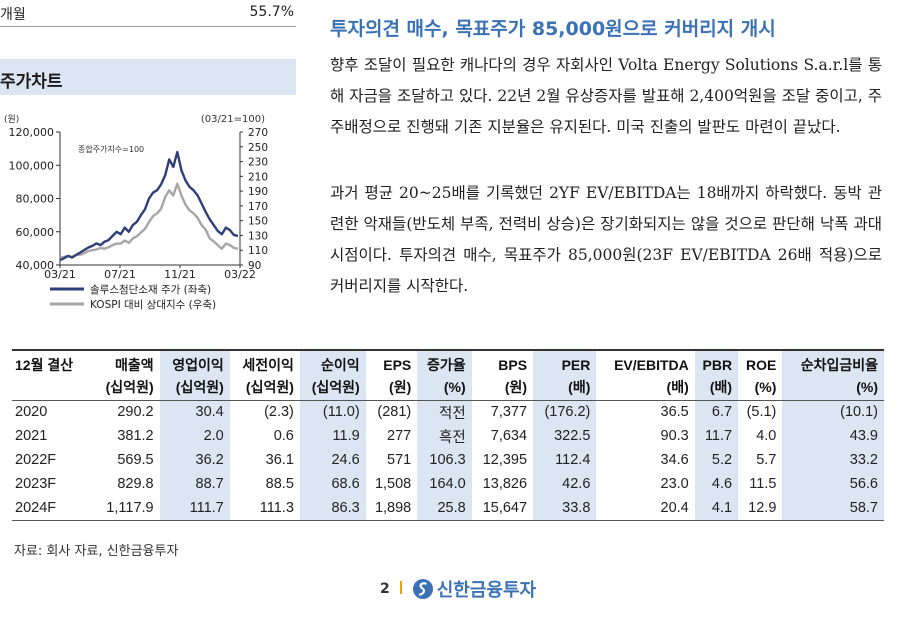 The image size is (899, 622). What do you see at coordinates (194, 436) in the screenshot?
I see `table-cell: 2.0` at bounding box center [194, 436].